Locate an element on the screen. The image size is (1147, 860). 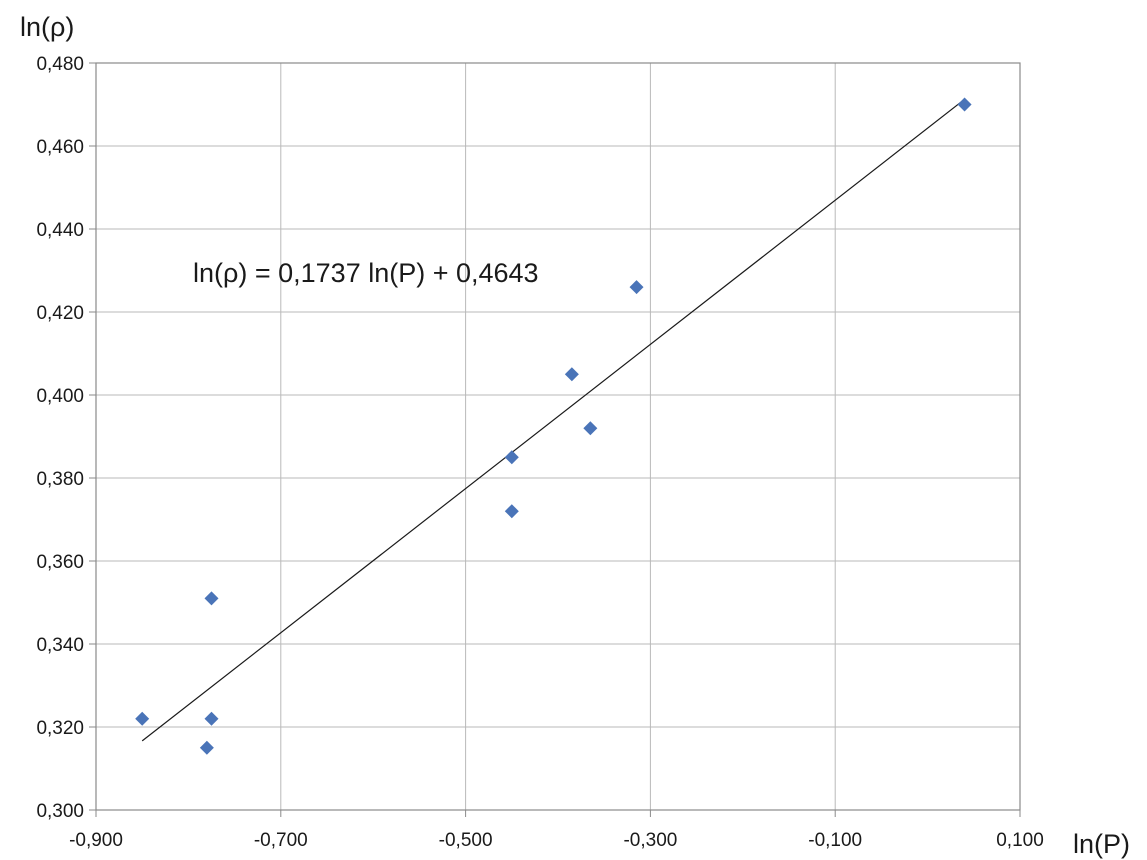
x-tick-label: -0,900 is located at coordinates (96, 840).